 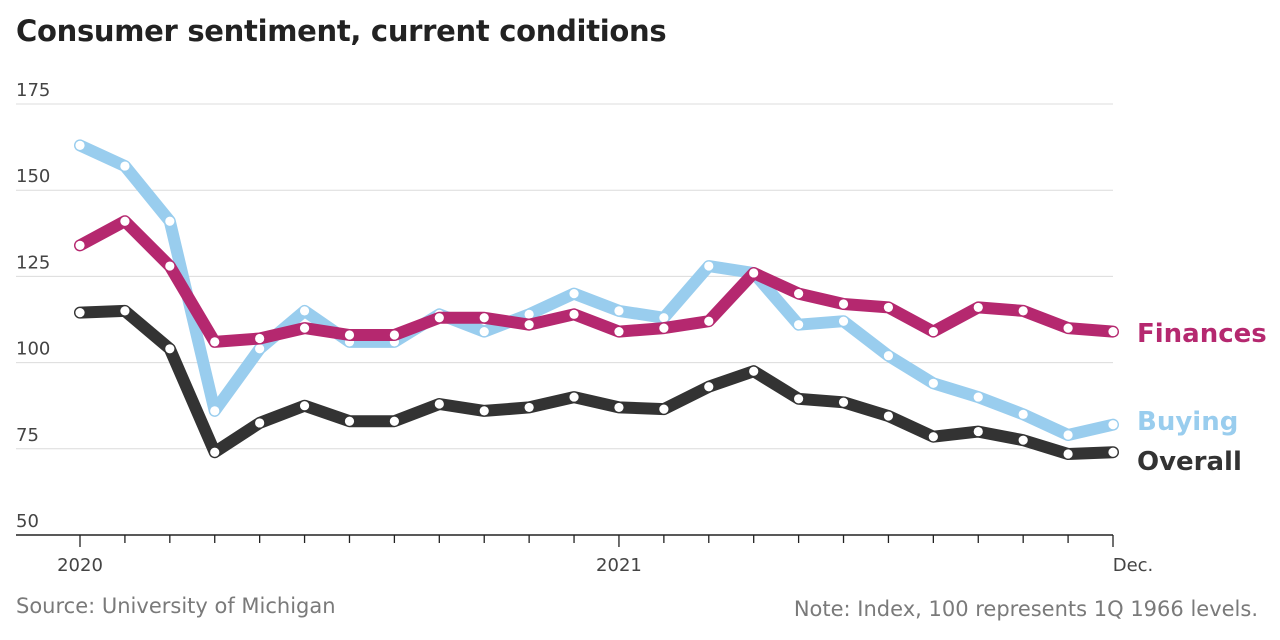 What do you see at coordinates (33, 262) in the screenshot?
I see `y-tick-label-125: 125` at bounding box center [33, 262].